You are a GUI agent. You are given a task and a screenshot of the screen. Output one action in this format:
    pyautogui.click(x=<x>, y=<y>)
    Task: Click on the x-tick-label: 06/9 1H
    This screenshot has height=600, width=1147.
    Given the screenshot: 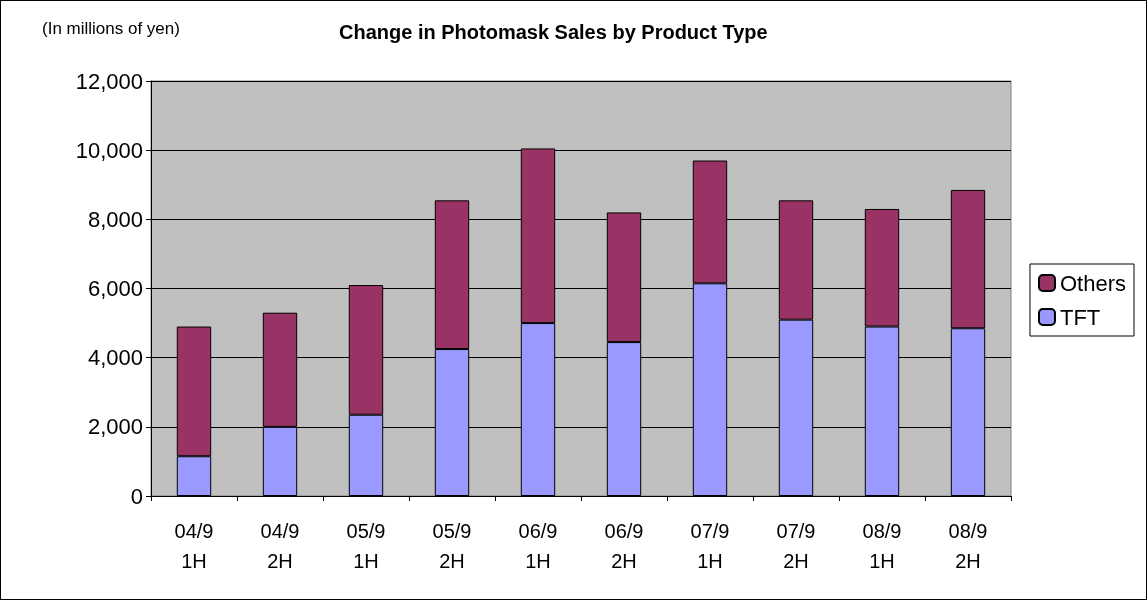 What is the action you would take?
    pyautogui.click(x=538, y=546)
    